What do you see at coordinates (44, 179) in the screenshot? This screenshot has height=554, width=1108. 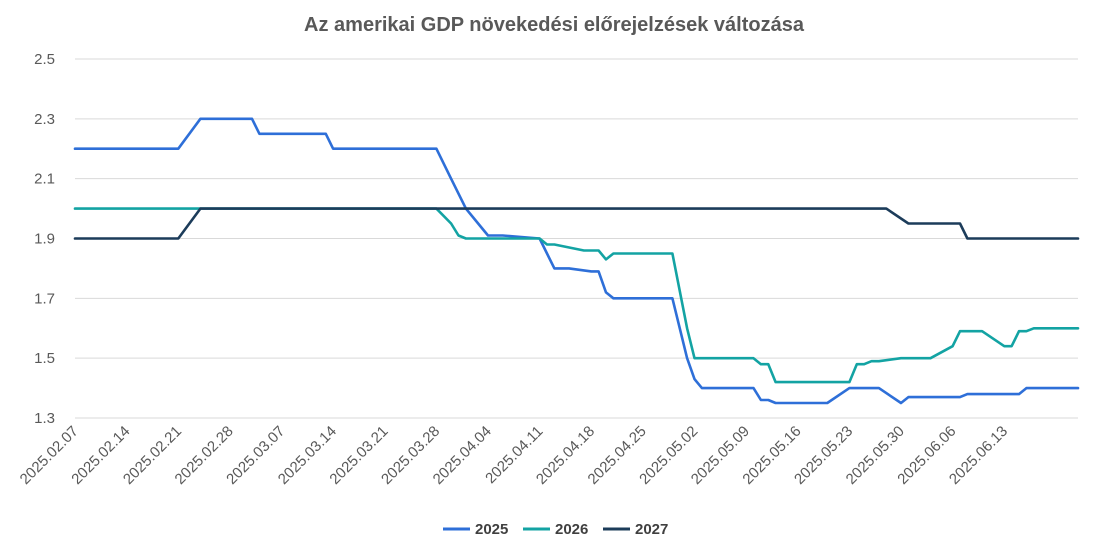 I see `y-tick-label: 2.1` at bounding box center [44, 179].